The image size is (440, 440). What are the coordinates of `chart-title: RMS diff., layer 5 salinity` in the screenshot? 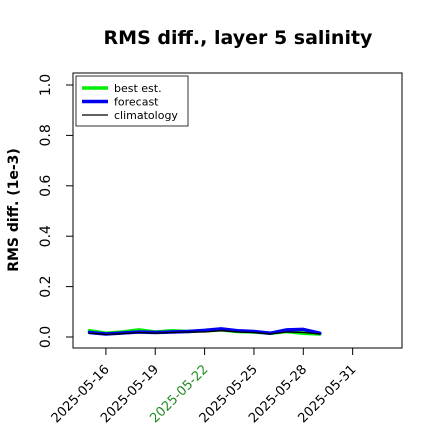 It's located at (239, 38).